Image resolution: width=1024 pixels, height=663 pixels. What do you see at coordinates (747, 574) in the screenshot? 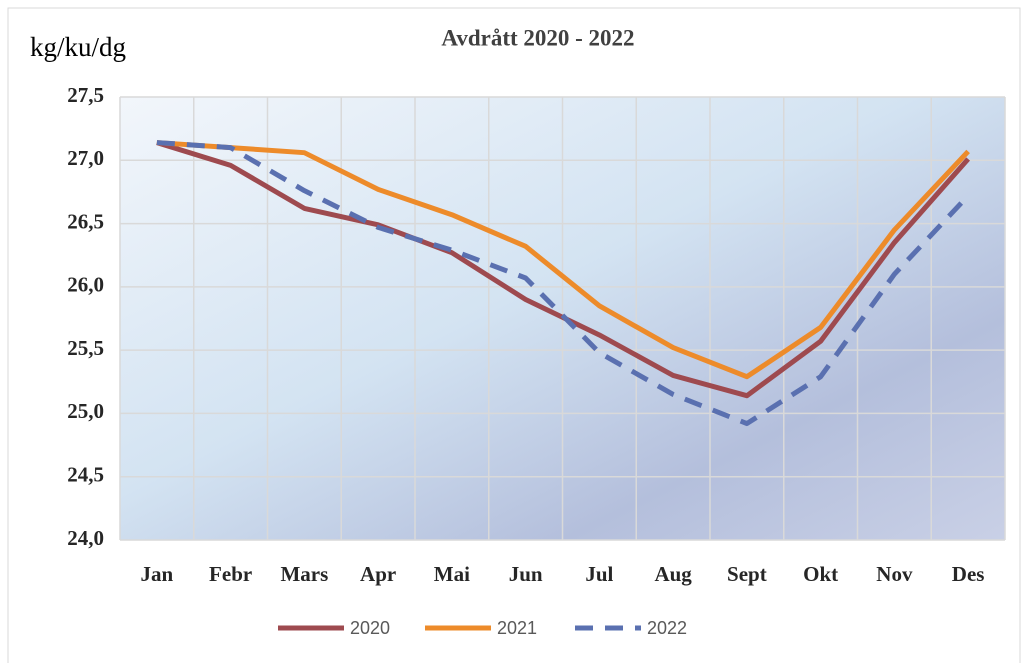
I see `x-tick-label: Sept` at bounding box center [747, 574].